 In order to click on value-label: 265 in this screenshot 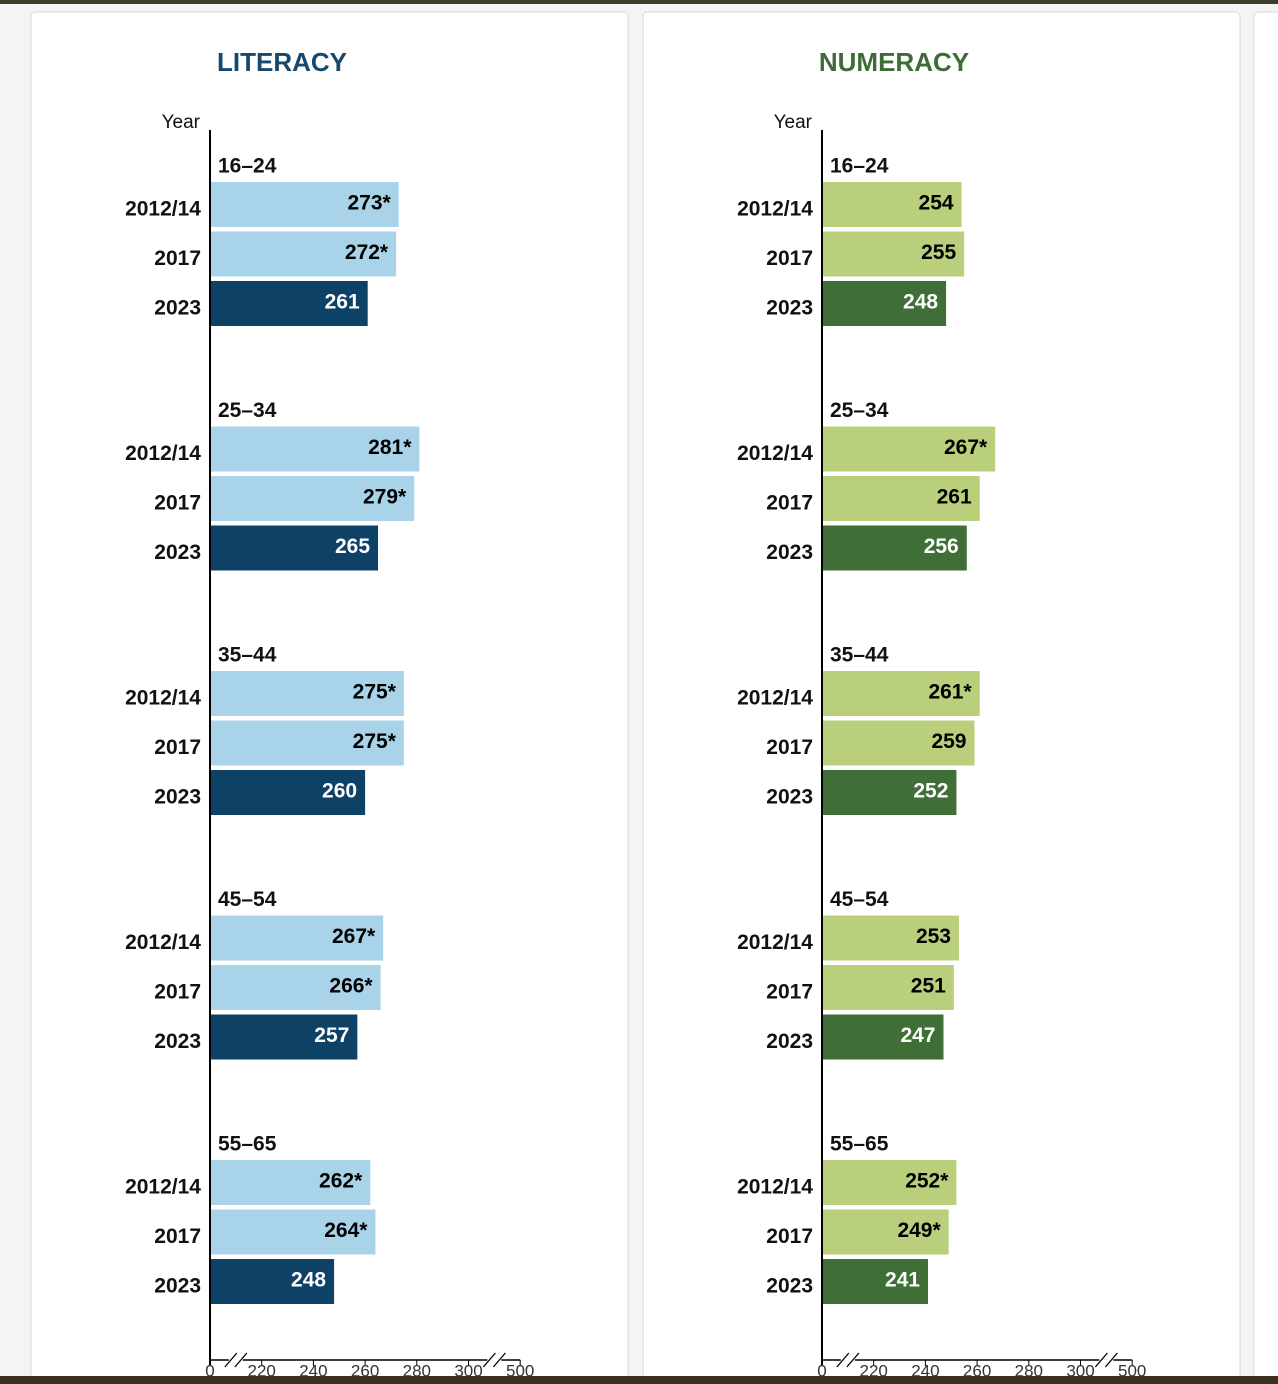, I will do `click(352, 546)`.